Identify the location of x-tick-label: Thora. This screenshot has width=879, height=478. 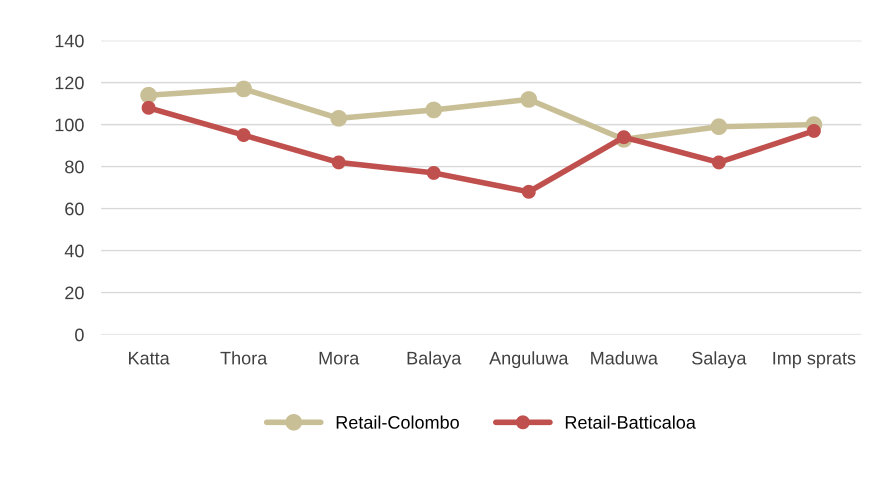
(244, 358).